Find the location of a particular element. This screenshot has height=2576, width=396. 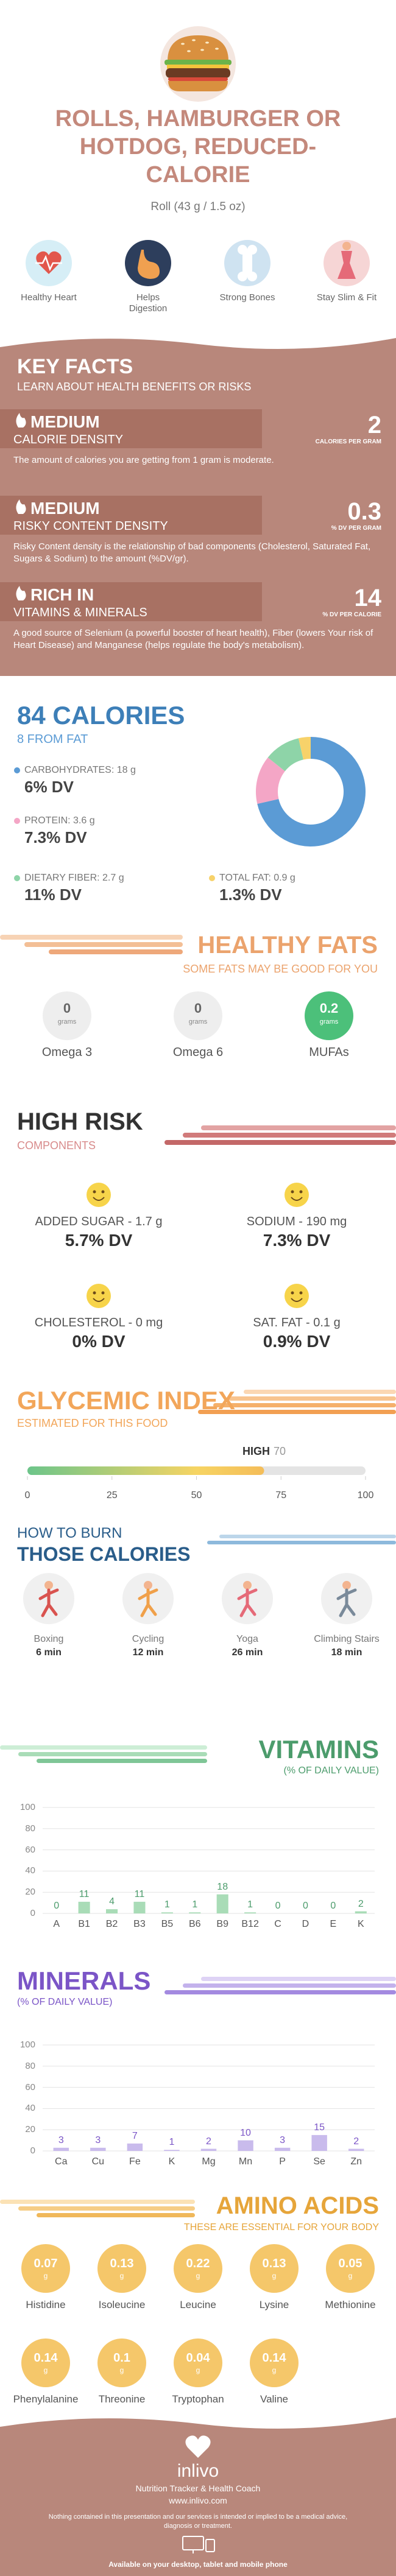

gi-value: 70 is located at coordinates (279, 1451).